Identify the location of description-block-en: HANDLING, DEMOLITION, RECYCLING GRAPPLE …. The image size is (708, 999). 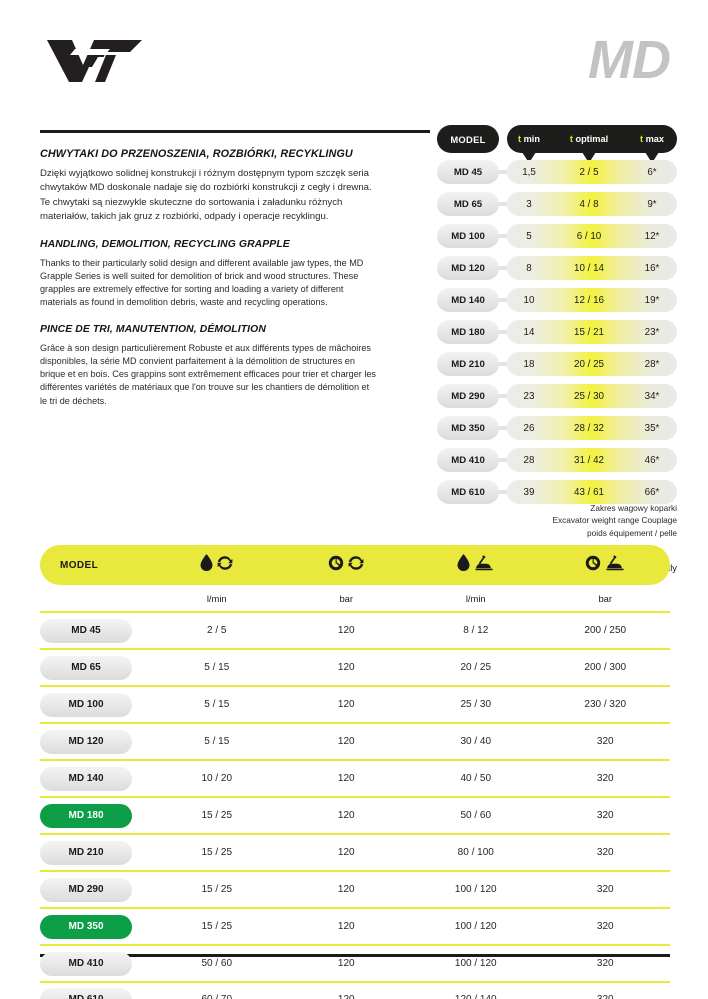
(209, 274).